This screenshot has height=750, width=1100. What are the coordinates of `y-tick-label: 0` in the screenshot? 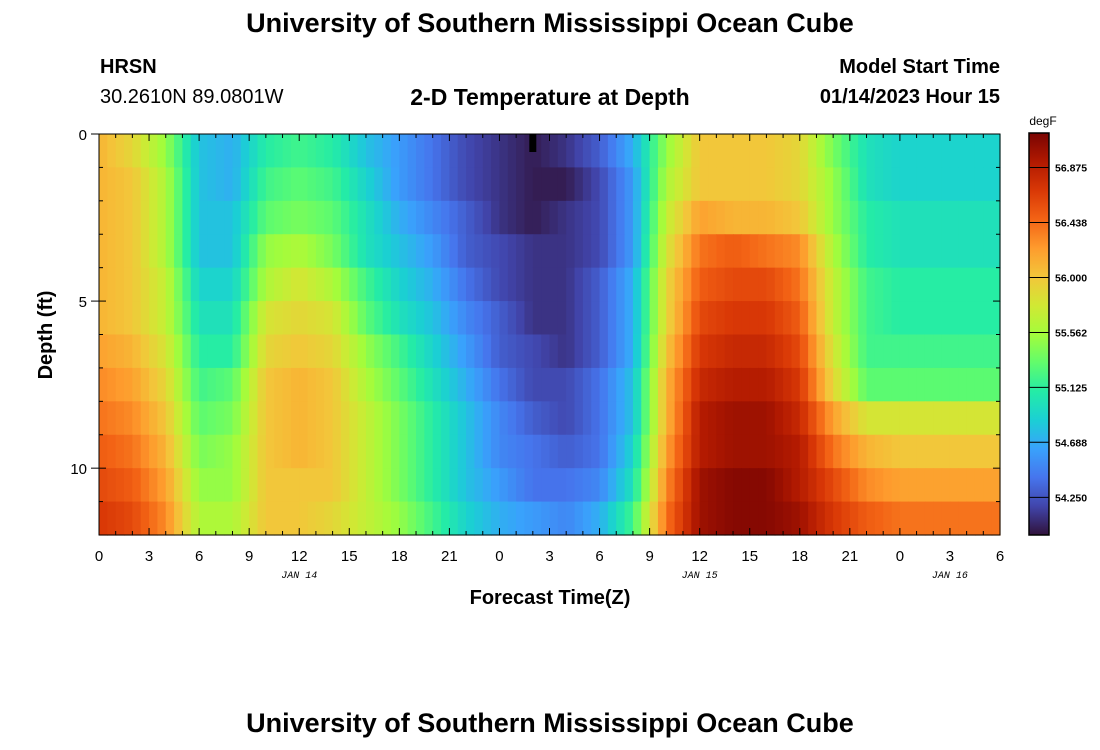 It's located at (83, 135).